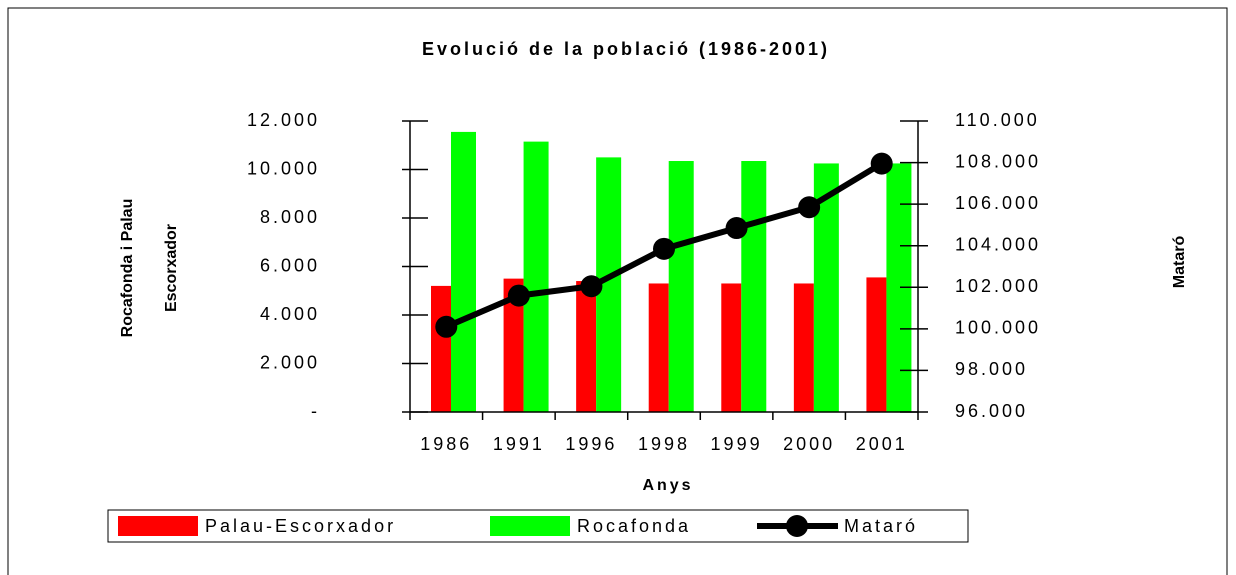  Describe the element at coordinates (626, 49) in the screenshot. I see `chart-title: Evolució de la població (1986-2001)` at that location.